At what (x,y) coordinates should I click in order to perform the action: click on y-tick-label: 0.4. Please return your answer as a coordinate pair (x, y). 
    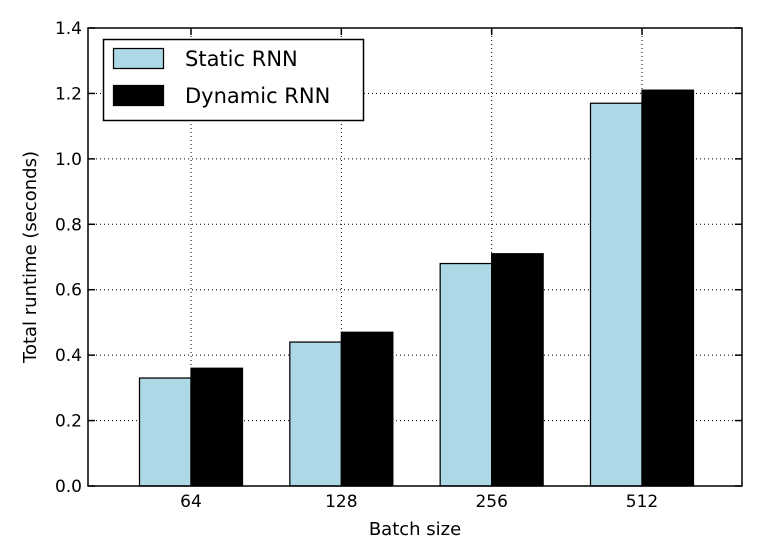
    Looking at the image, I should click on (68, 356).